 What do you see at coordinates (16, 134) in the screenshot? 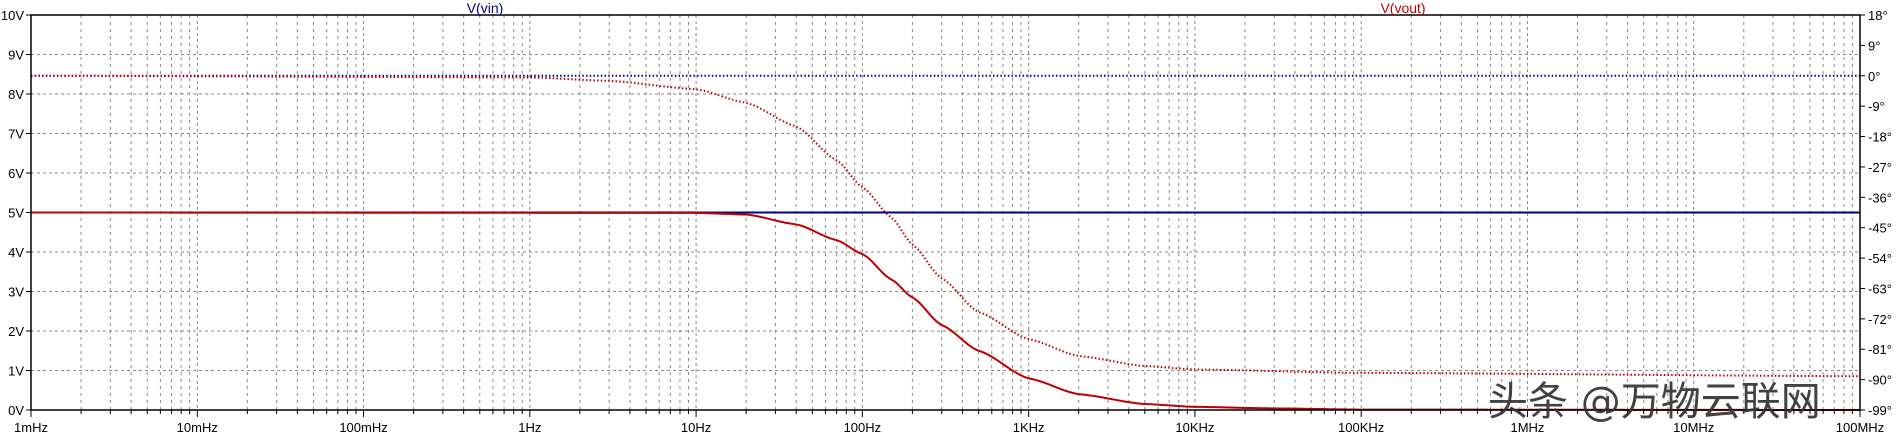
I see `left-tick-label: 7V` at bounding box center [16, 134].